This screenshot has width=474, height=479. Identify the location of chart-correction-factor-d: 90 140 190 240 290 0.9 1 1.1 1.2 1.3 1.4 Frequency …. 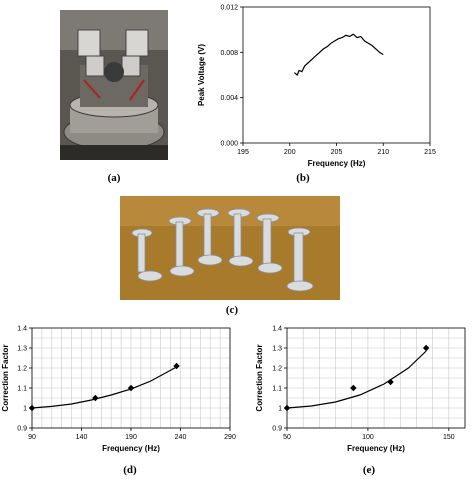
(118, 390).